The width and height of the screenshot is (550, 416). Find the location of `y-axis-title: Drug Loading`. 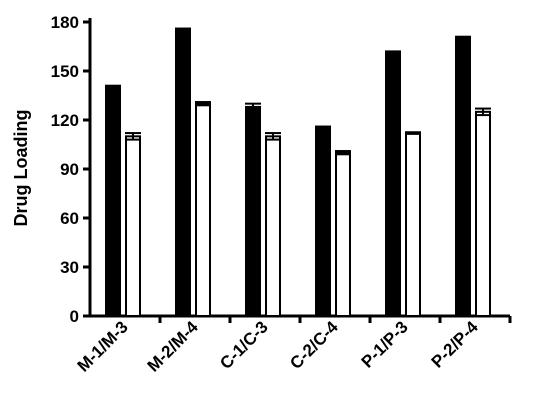

y-axis-title: Drug Loading is located at coordinates (21, 168).